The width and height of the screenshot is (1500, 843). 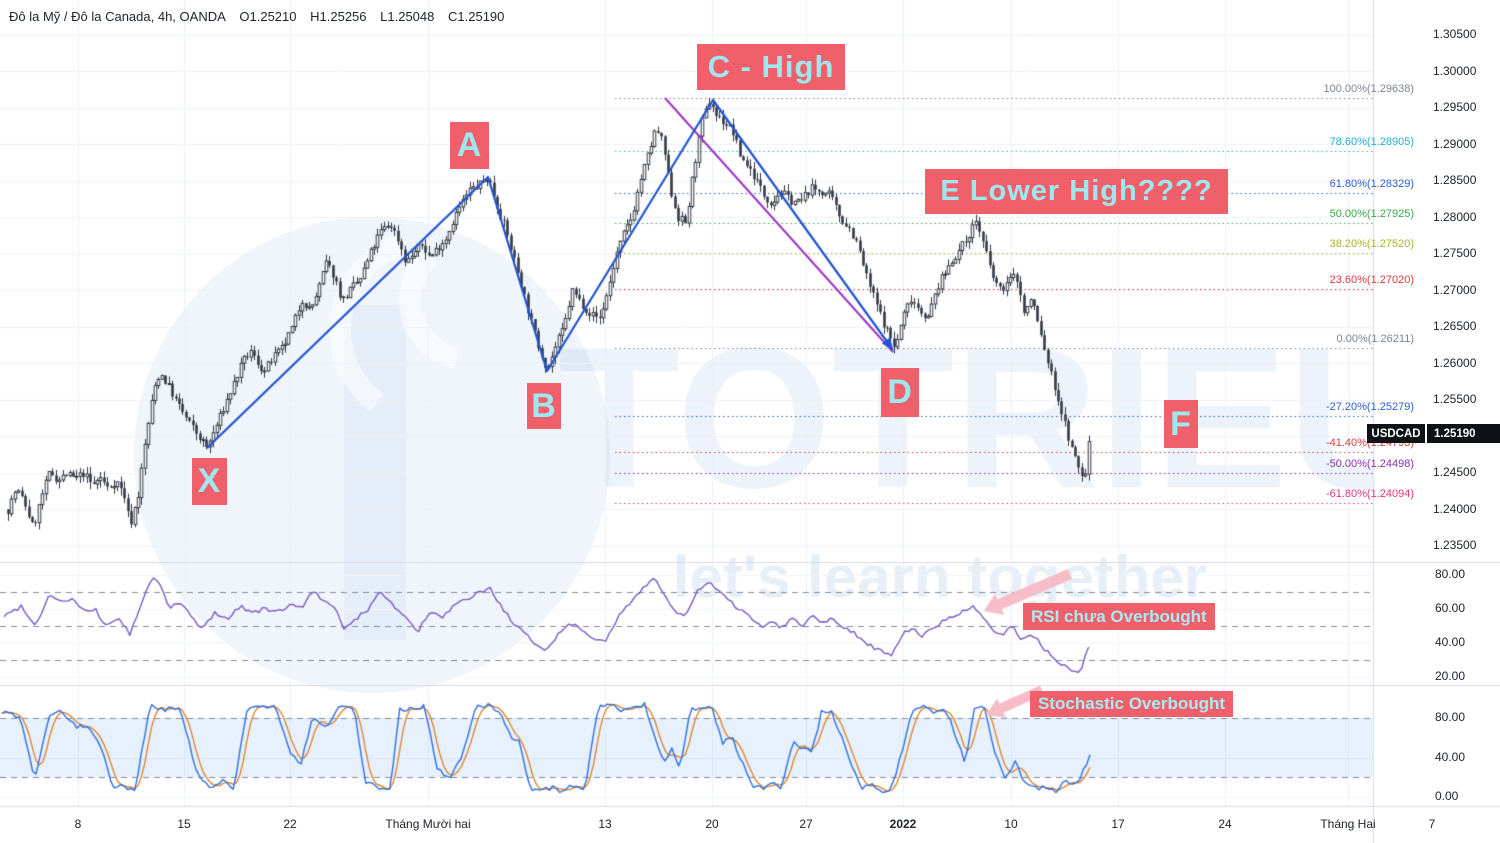 I want to click on marker-x: X, so click(x=209, y=481).